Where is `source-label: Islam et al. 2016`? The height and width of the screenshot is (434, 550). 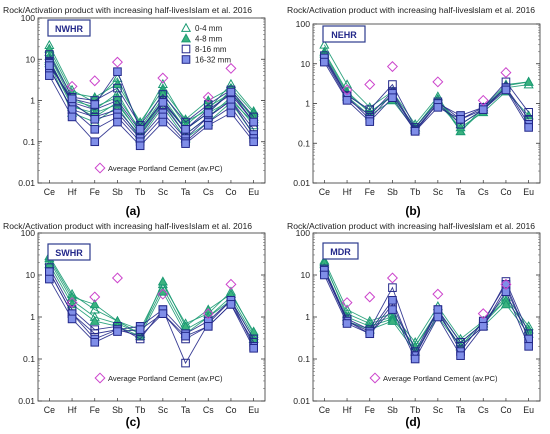
source-label: Islam et al. 2016 is located at coordinates (503, 10).